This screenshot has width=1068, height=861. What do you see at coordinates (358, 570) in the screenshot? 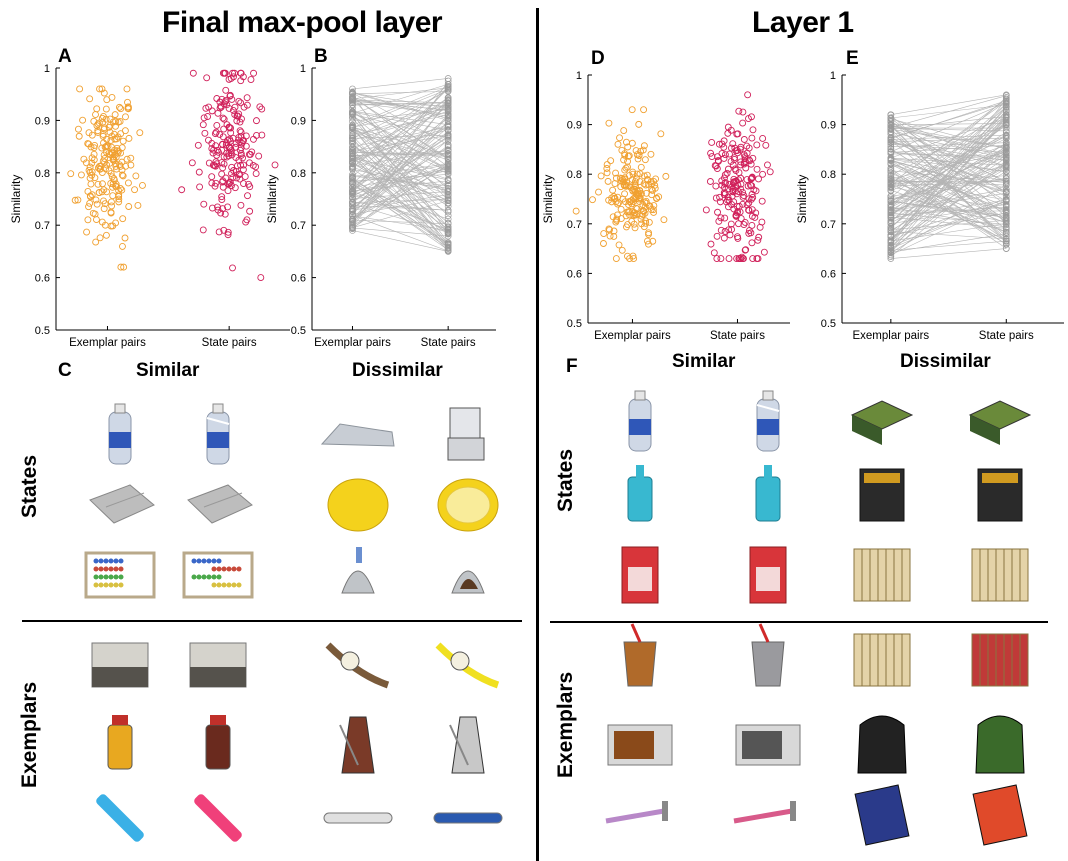
I see `chocolate-kiss-icon` at bounding box center [358, 570].